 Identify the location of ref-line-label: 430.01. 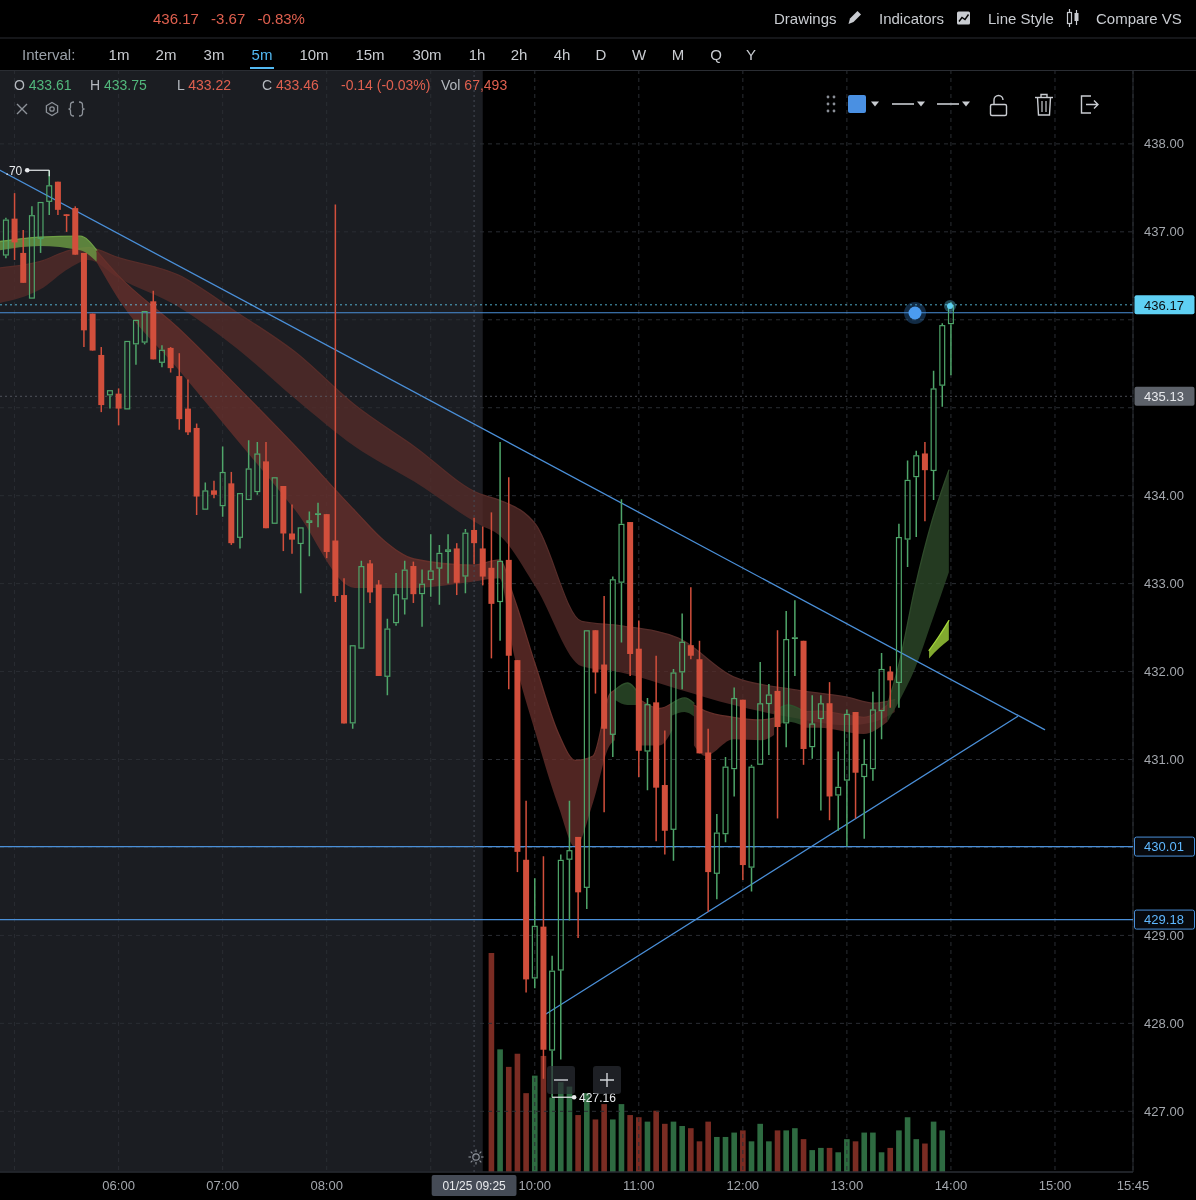
(1164, 847).